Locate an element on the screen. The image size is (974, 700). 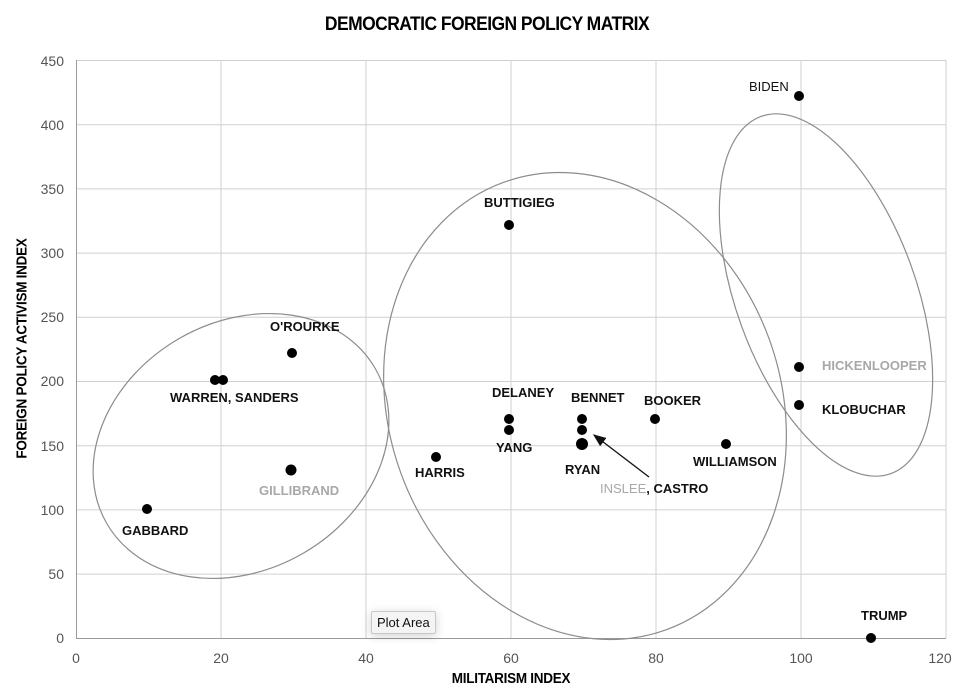
point-sanders is located at coordinates (223, 380).